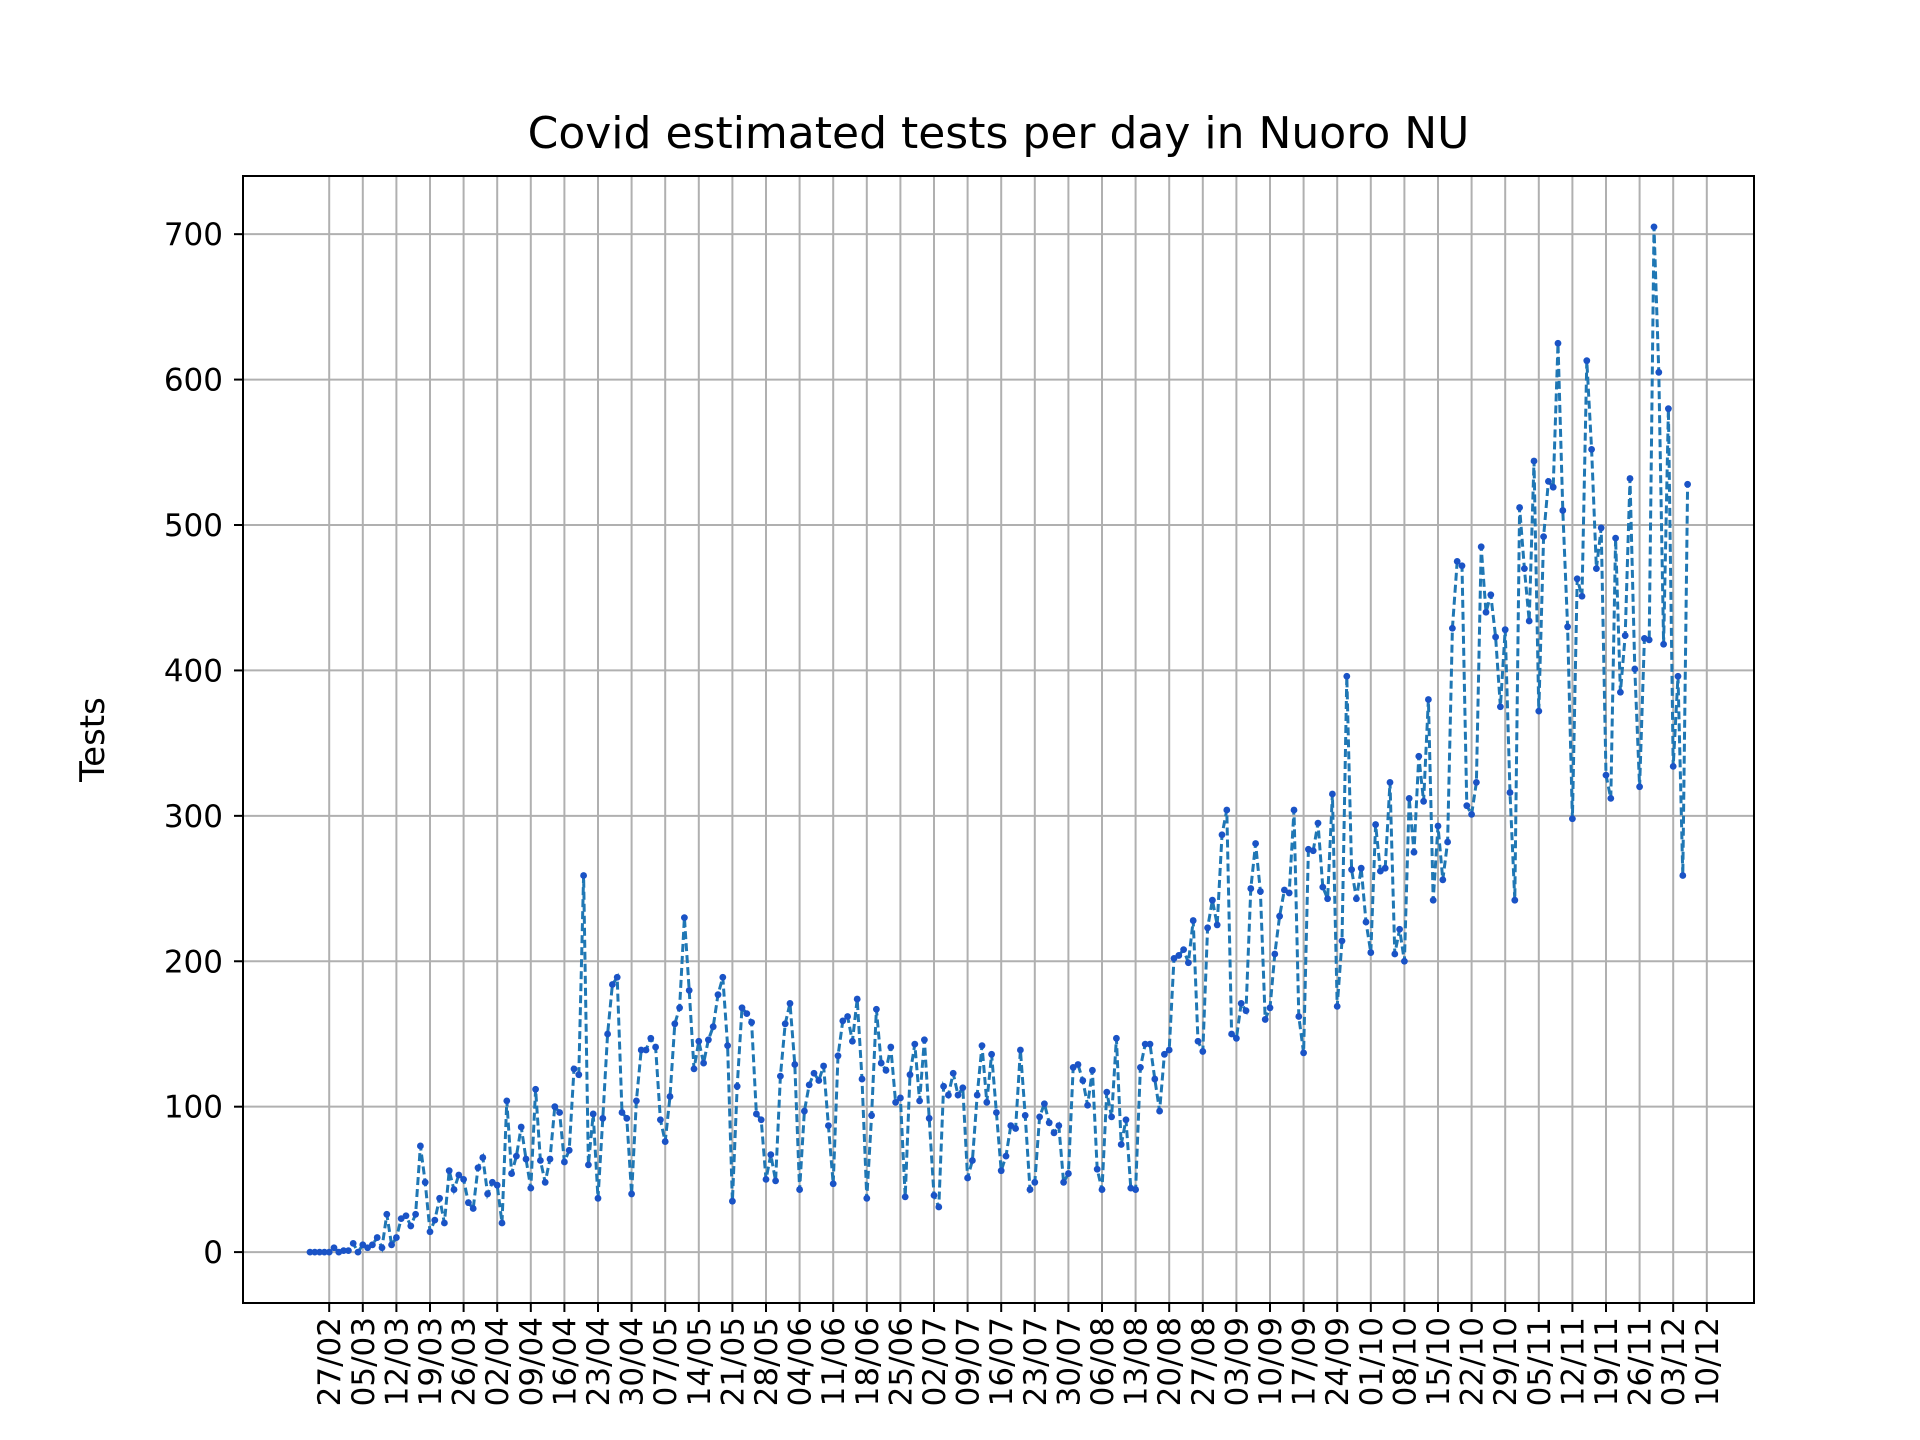 This screenshot has height=1440, width=1920. I want to click on x-tick-label: 19/03, so click(431, 1361).